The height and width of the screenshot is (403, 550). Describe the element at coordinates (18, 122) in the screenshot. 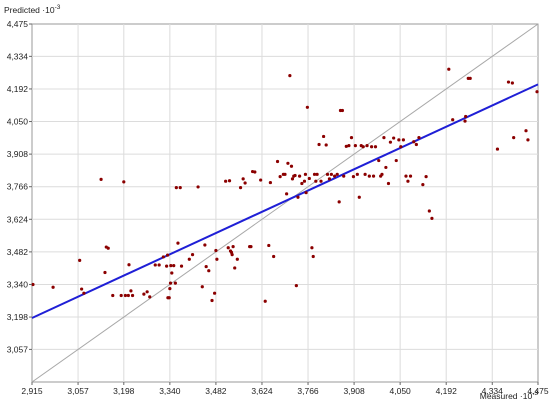

I see `y-tick-label: 4,050` at that location.